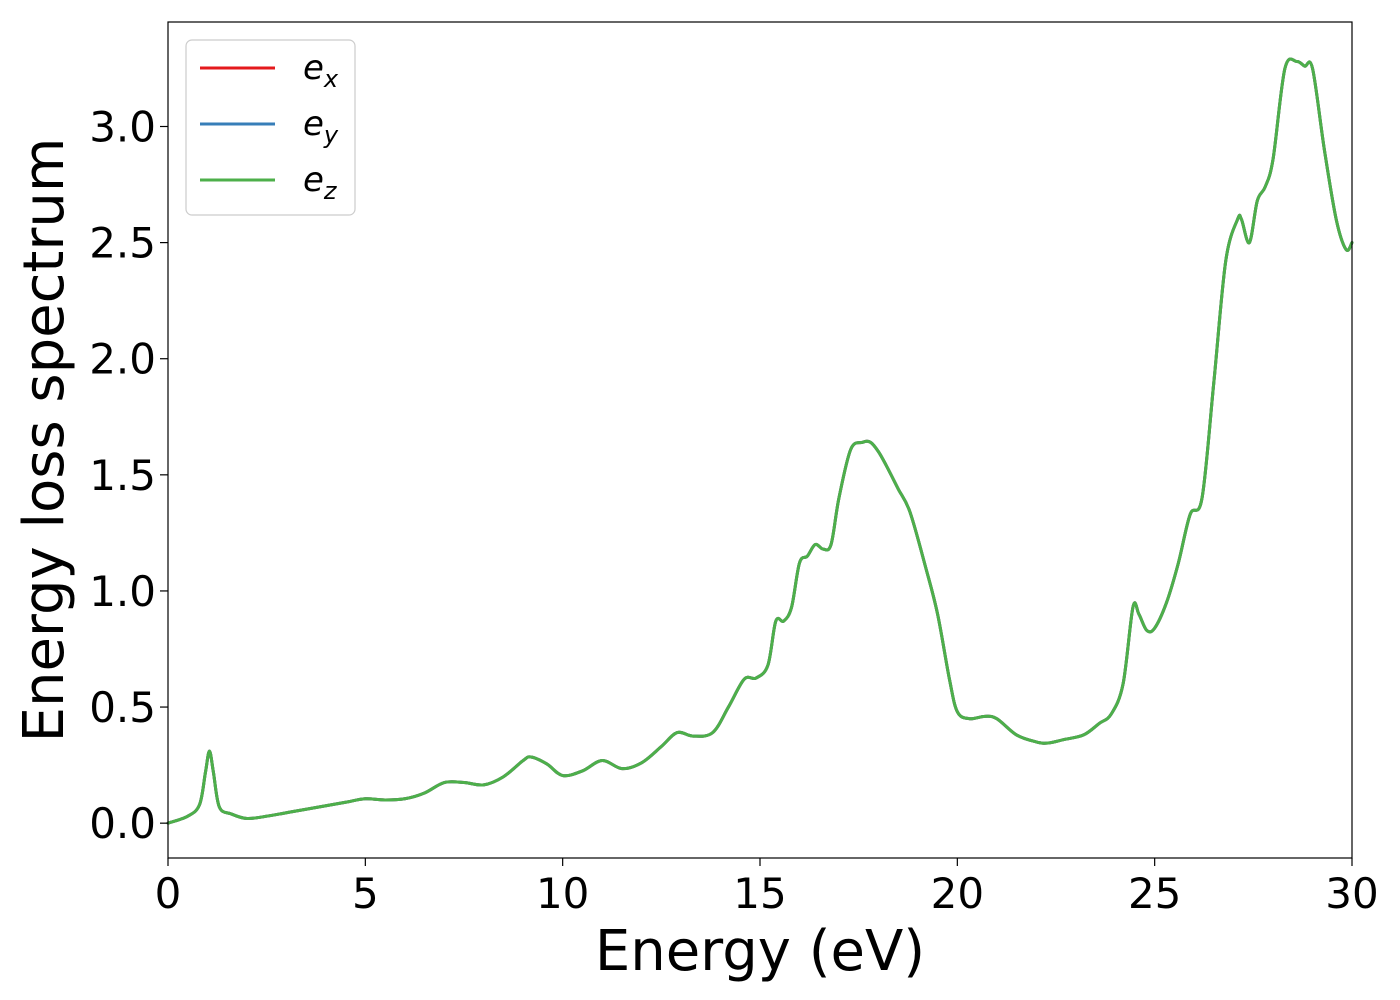 The image size is (1400, 1000). I want to click on x-tick-label: 0, so click(168, 893).